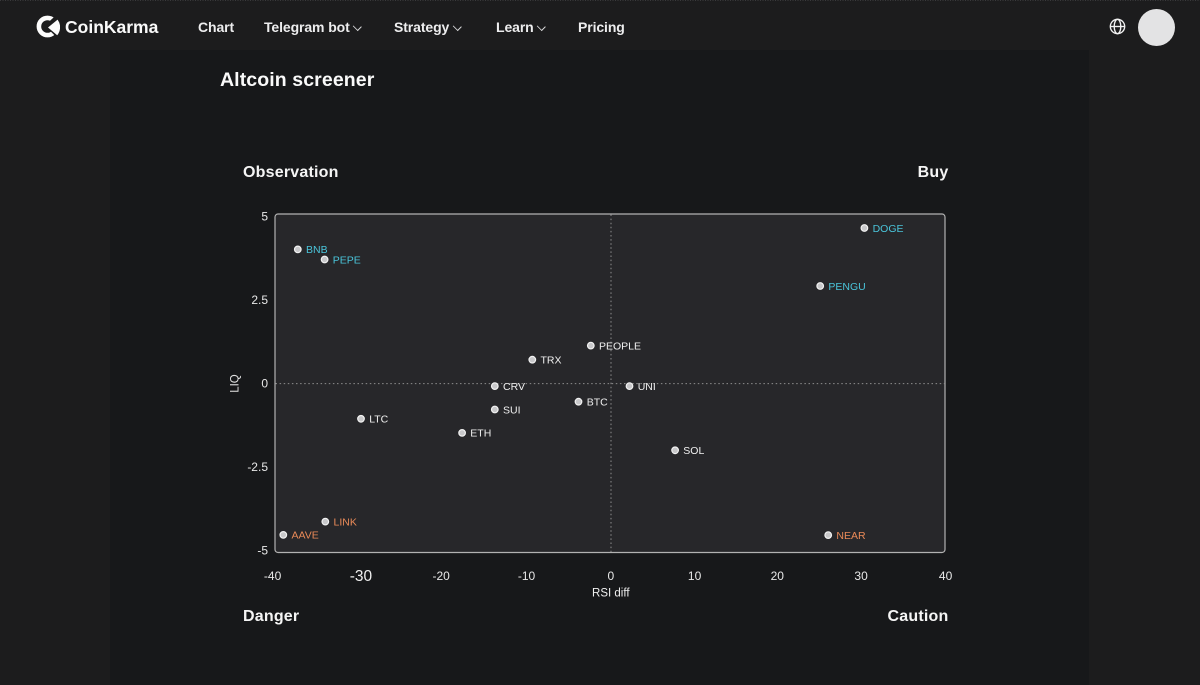  What do you see at coordinates (378, 420) in the screenshot?
I see `svg-text: LTC` at bounding box center [378, 420].